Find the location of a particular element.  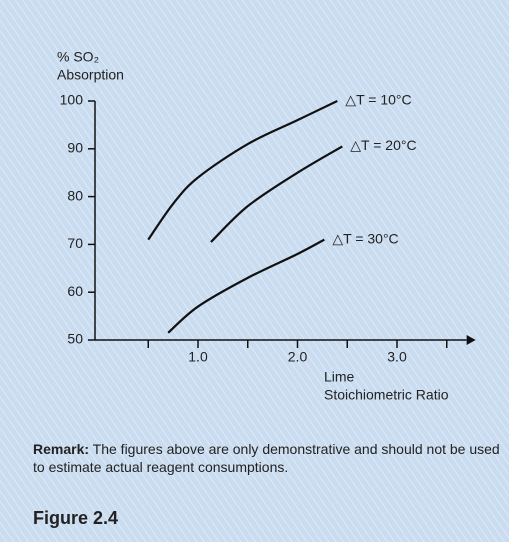

remark-label: Remark: is located at coordinates (61, 449).